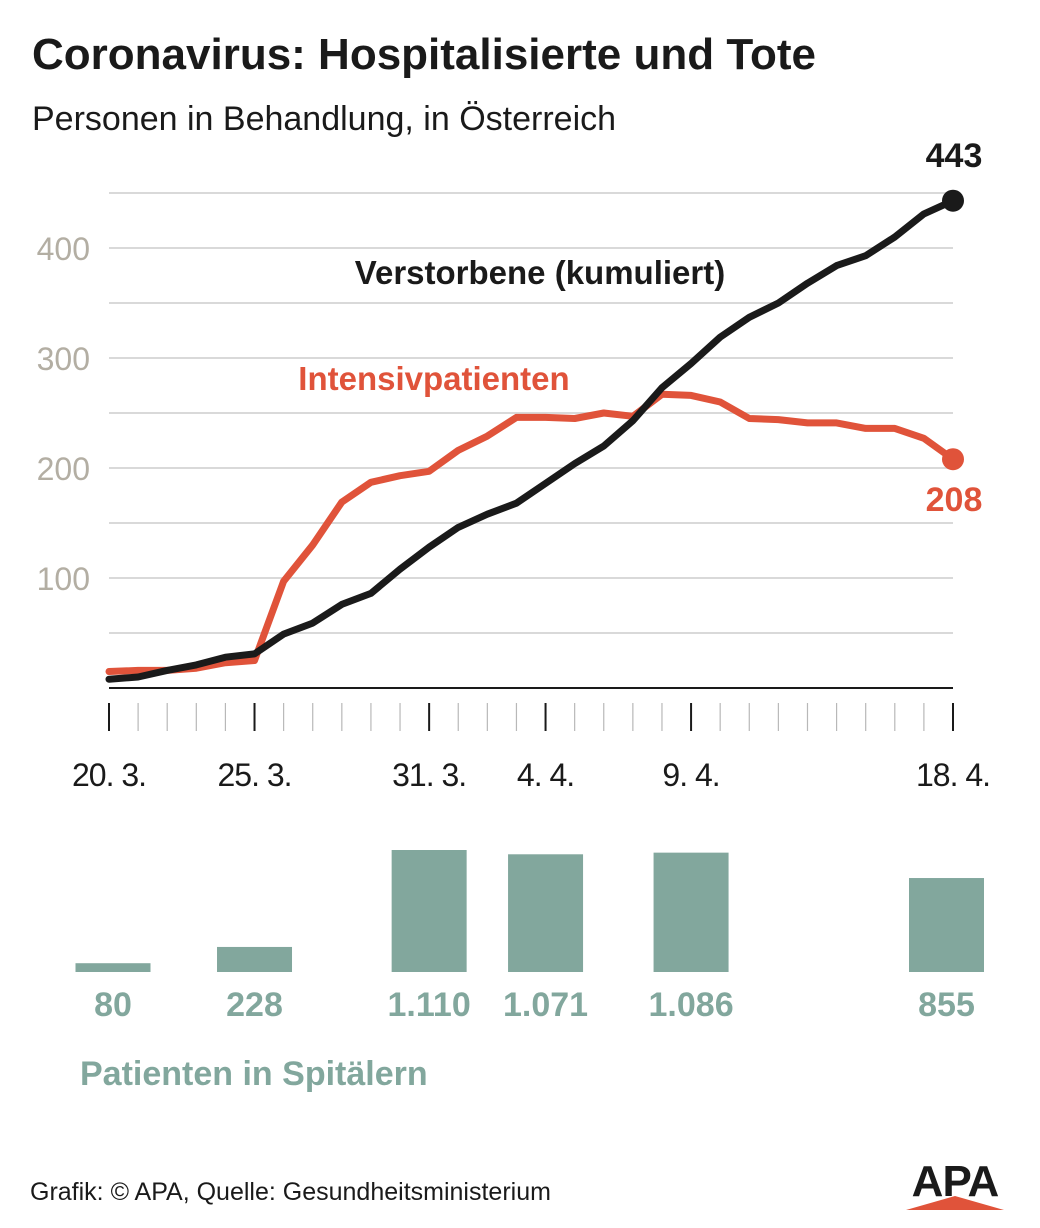 The height and width of the screenshot is (1228, 1040). What do you see at coordinates (113, 1005) in the screenshot?
I see `hospital-bar-value: 80` at bounding box center [113, 1005].